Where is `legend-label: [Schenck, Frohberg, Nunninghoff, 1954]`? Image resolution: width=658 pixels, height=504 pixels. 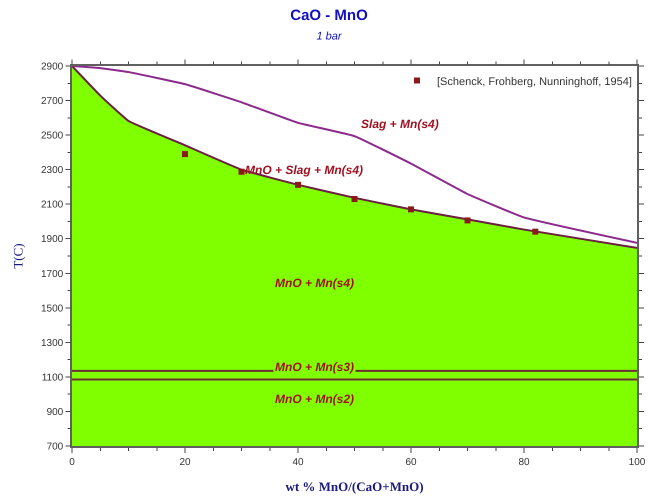 legend-label: [Schenck, Frohberg, Nunninghoff, 1954] is located at coordinates (534, 82).